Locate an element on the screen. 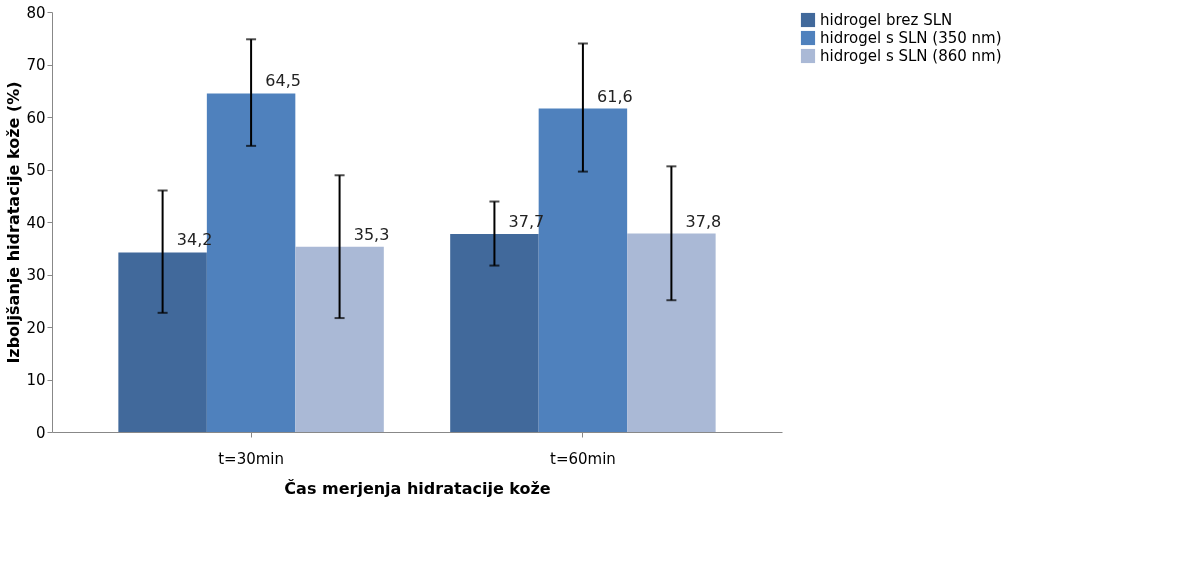  y-tick-label: 80 is located at coordinates (36, 12).